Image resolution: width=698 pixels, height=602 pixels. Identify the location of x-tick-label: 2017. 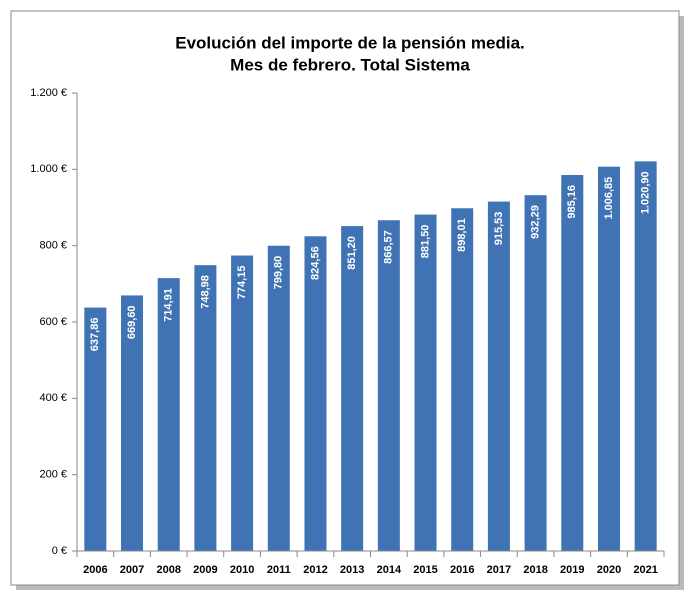
(499, 570).